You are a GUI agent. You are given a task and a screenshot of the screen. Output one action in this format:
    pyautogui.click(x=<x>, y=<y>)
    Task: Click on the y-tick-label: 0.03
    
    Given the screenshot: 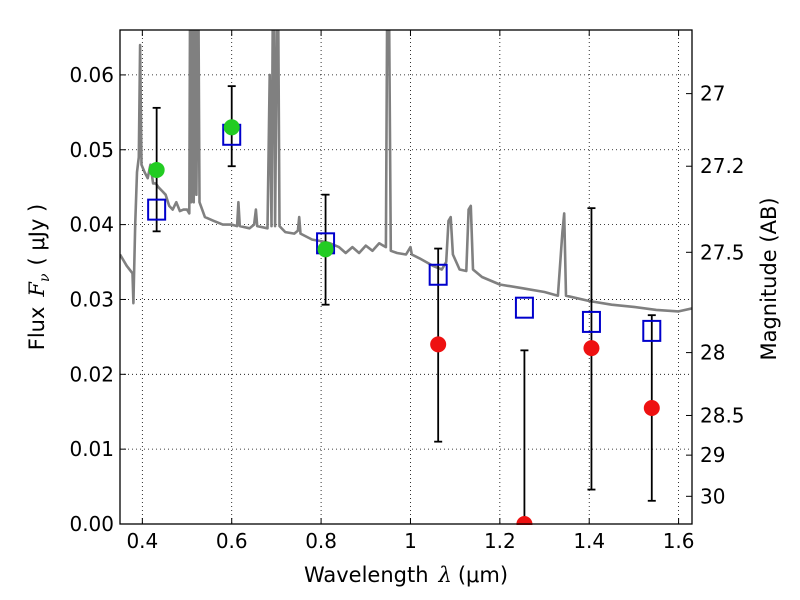 What is the action you would take?
    pyautogui.click(x=91, y=299)
    